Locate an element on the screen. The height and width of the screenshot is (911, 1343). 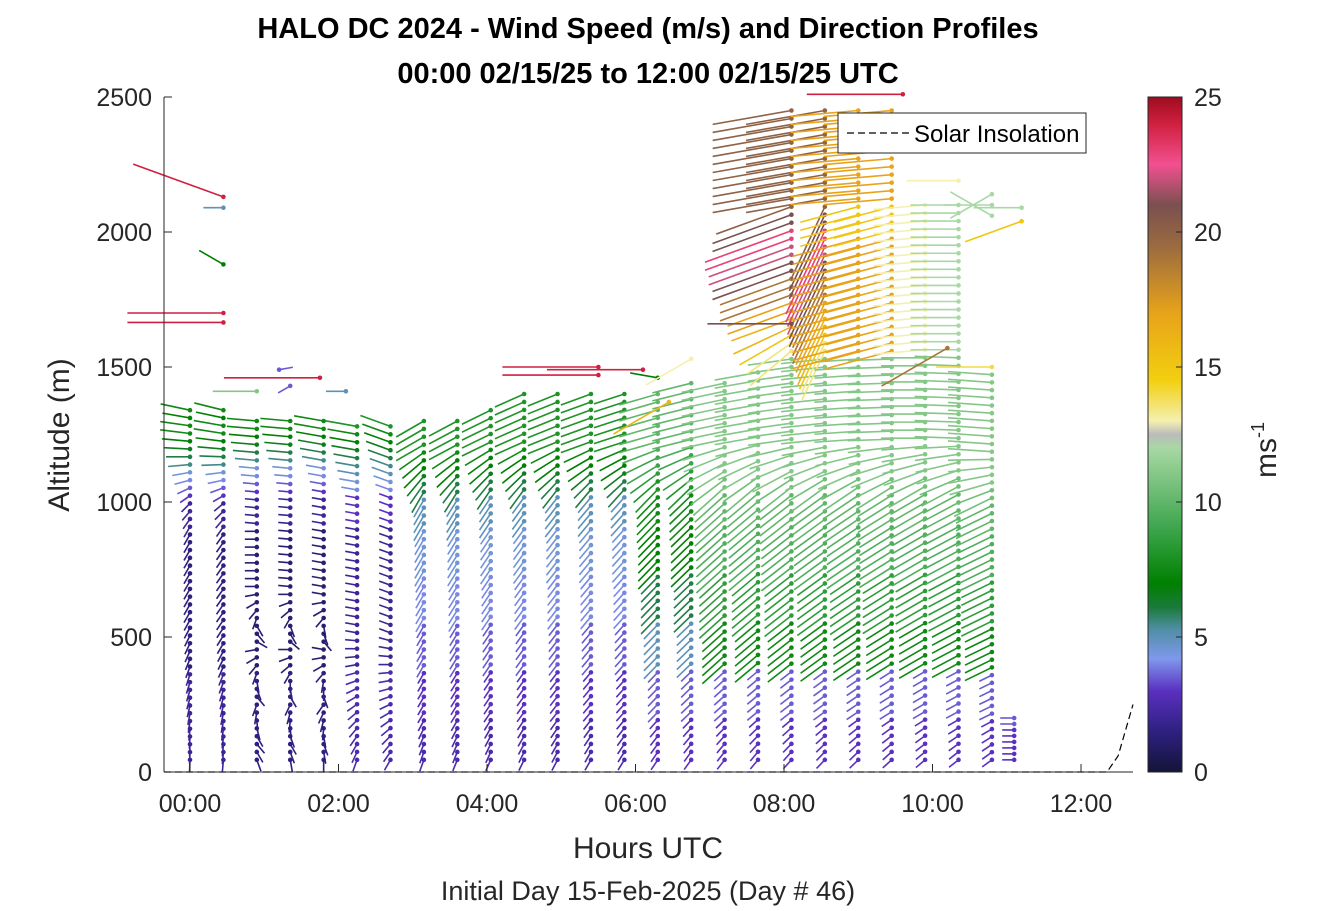
x-tick-label: 08:00 is located at coordinates (784, 804).